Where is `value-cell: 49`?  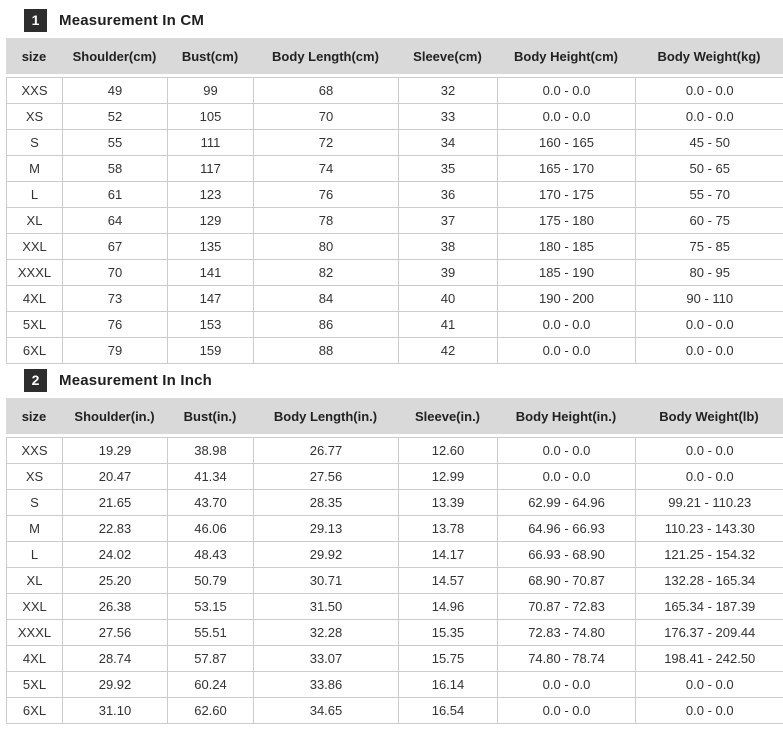 value-cell: 49 is located at coordinates (115, 90).